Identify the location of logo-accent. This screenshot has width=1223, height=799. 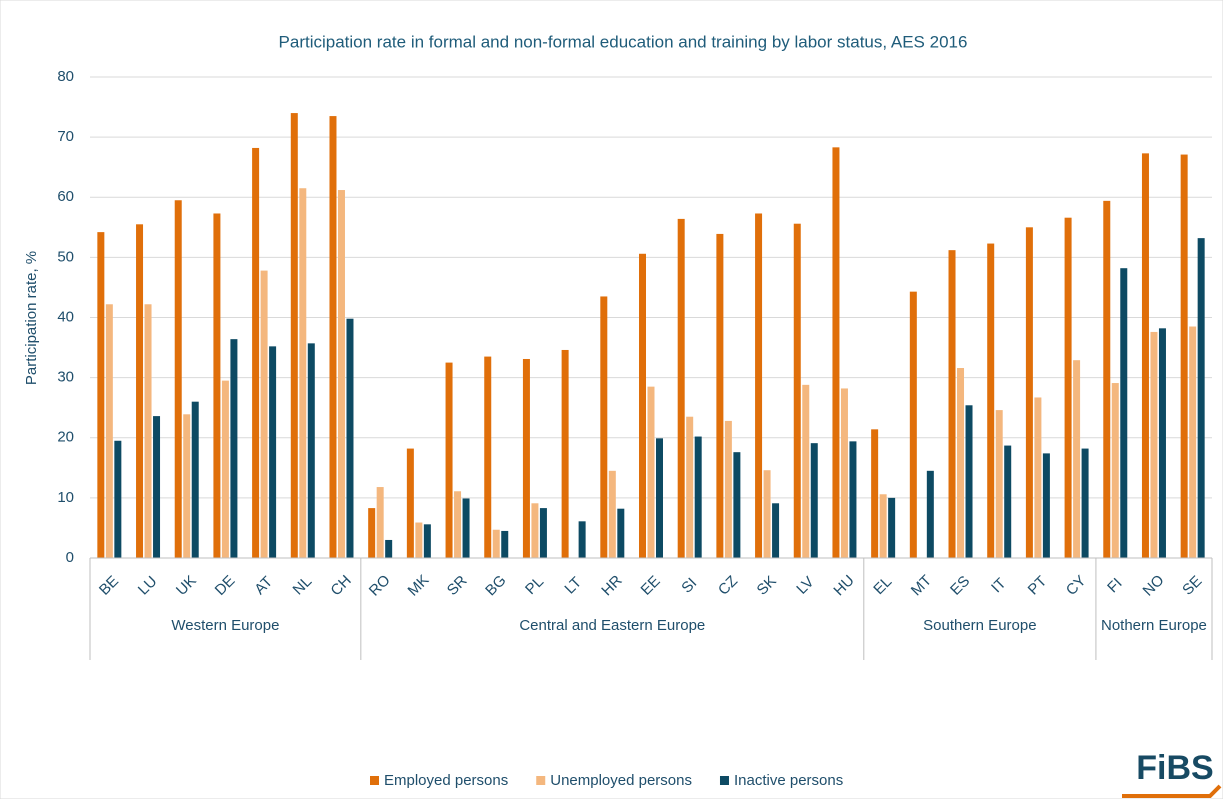
(1172, 791).